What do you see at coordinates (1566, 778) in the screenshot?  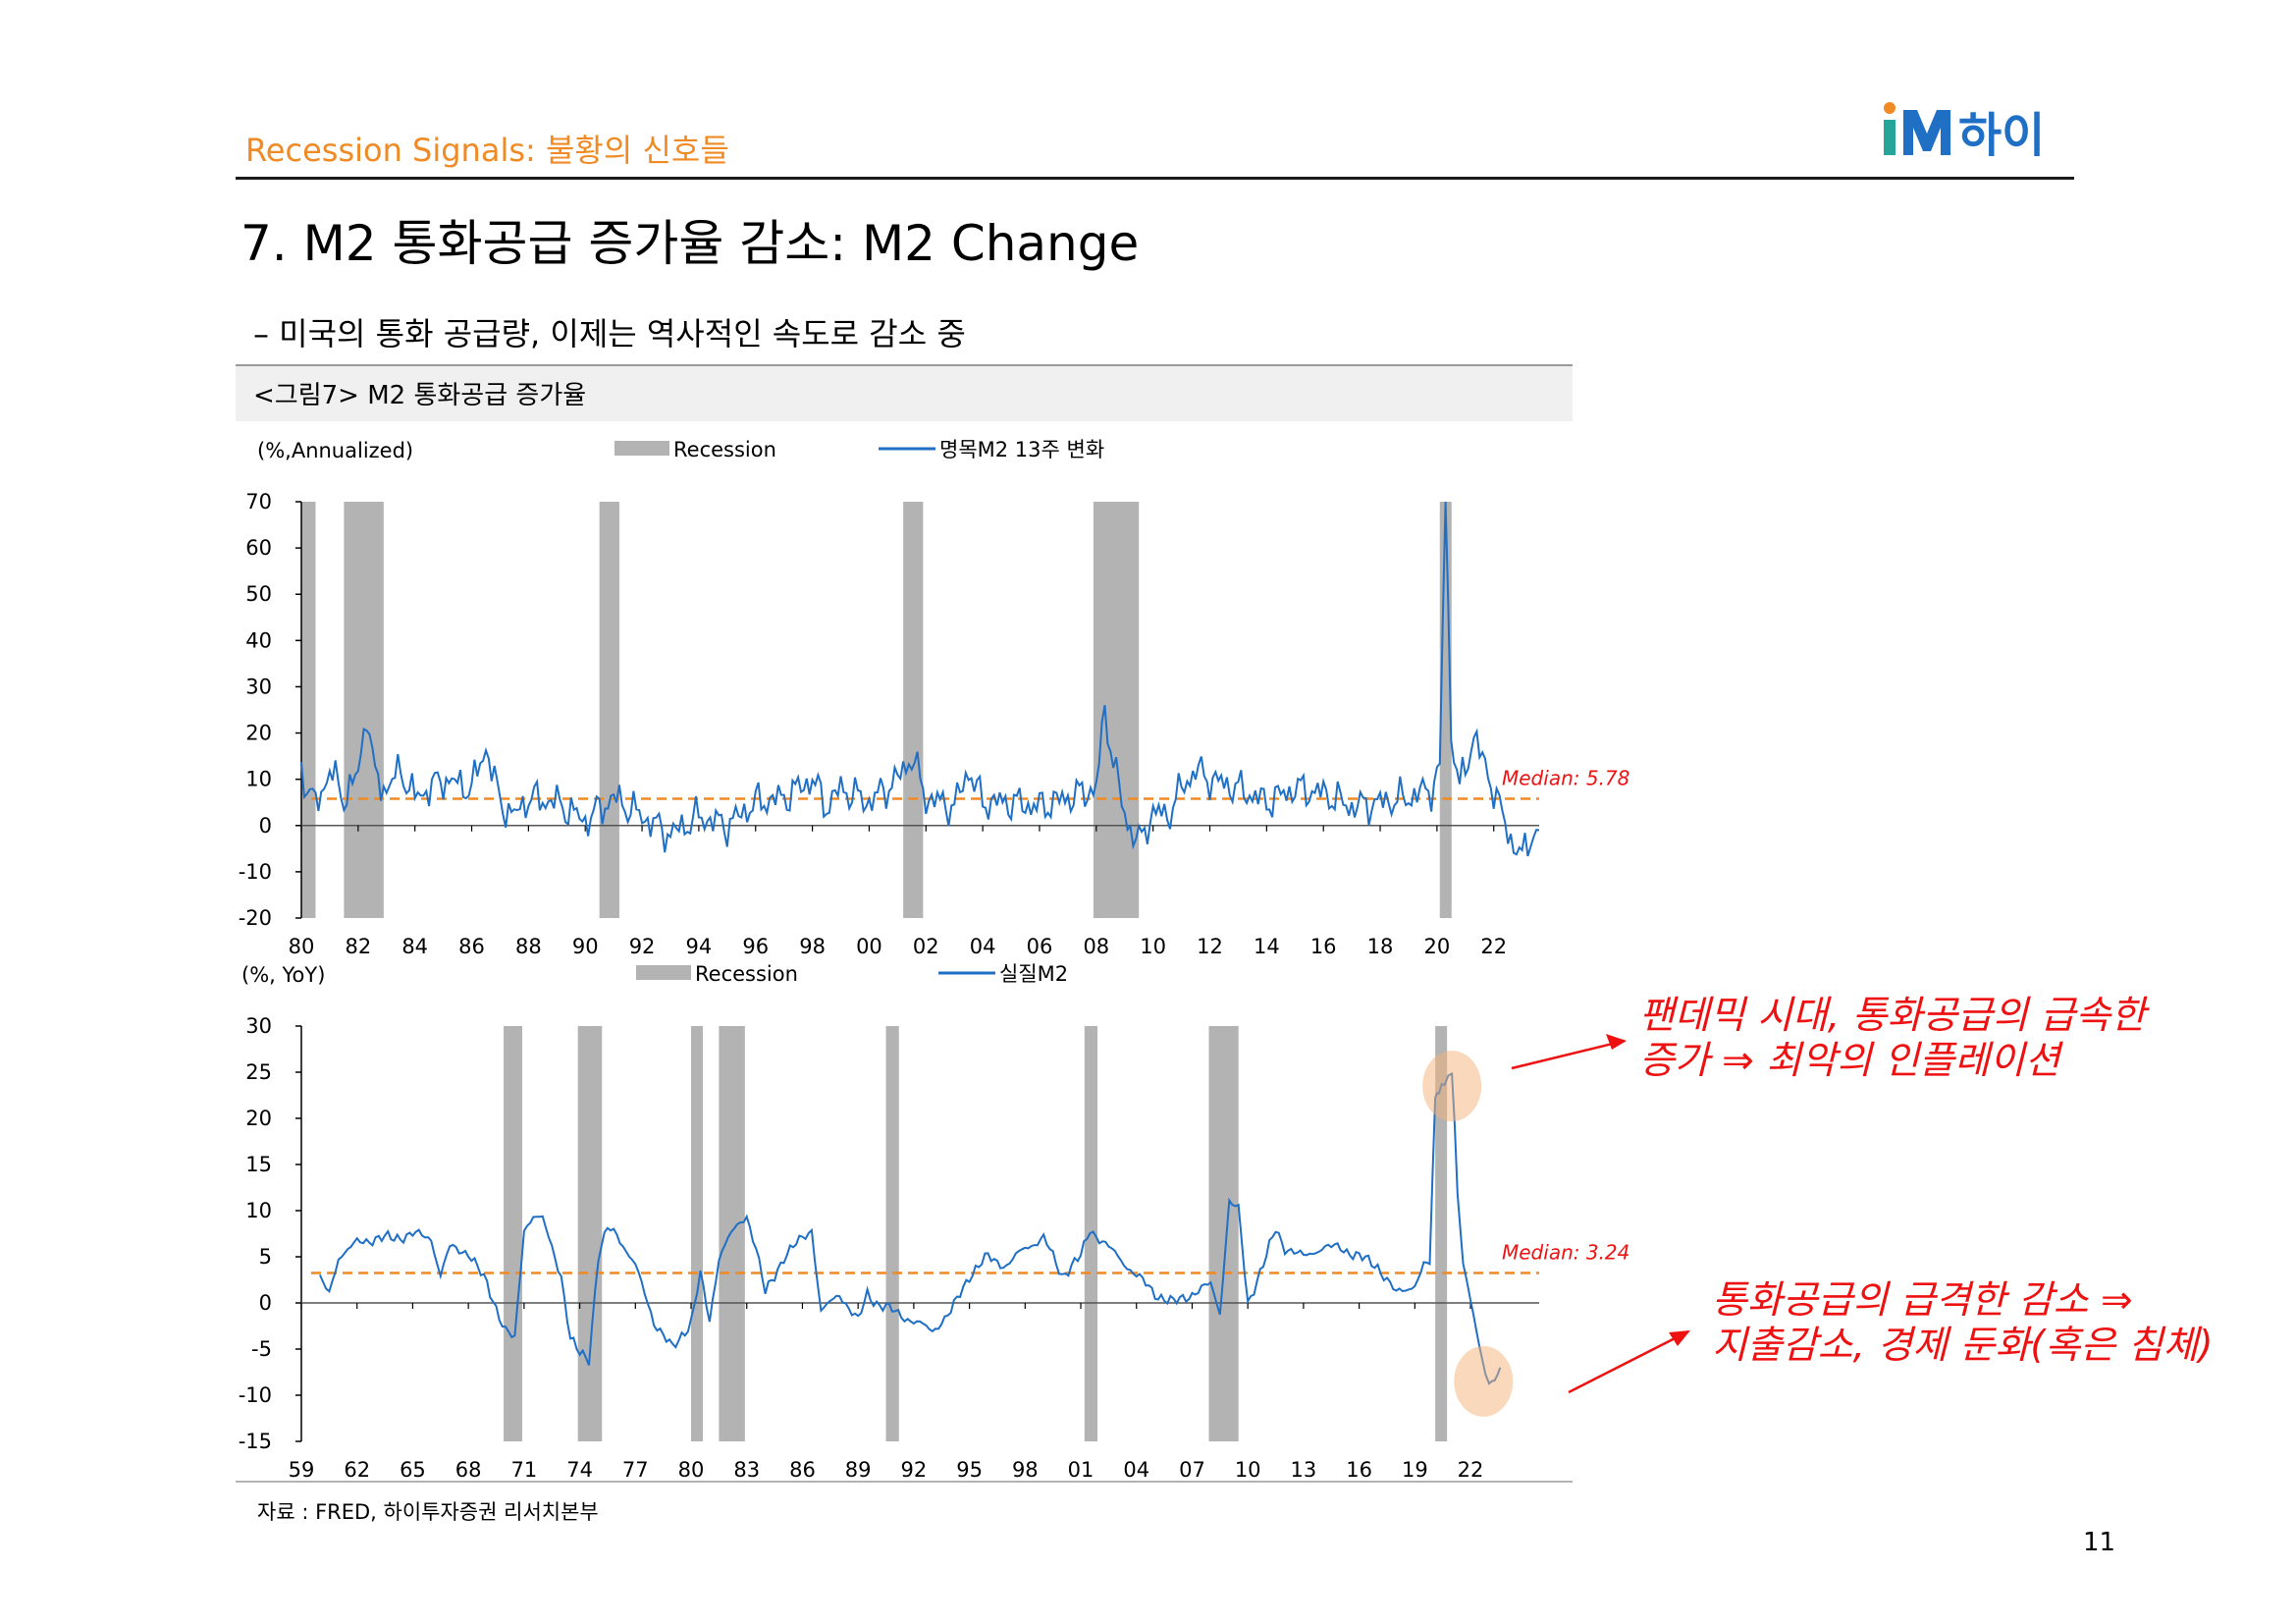 I see `median-label: Median: 5.78` at bounding box center [1566, 778].